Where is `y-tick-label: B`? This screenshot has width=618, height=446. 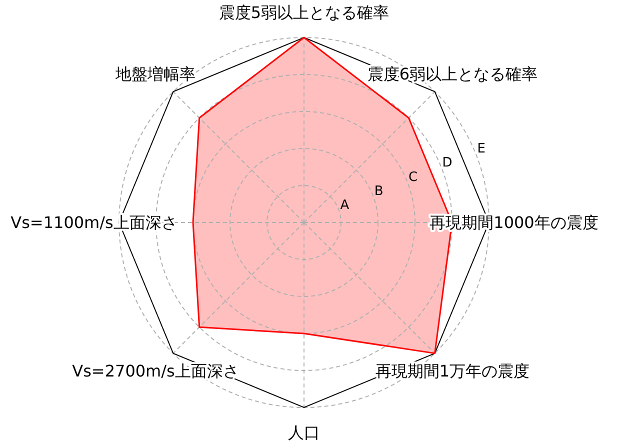
y-tick-label: B is located at coordinates (379, 192).